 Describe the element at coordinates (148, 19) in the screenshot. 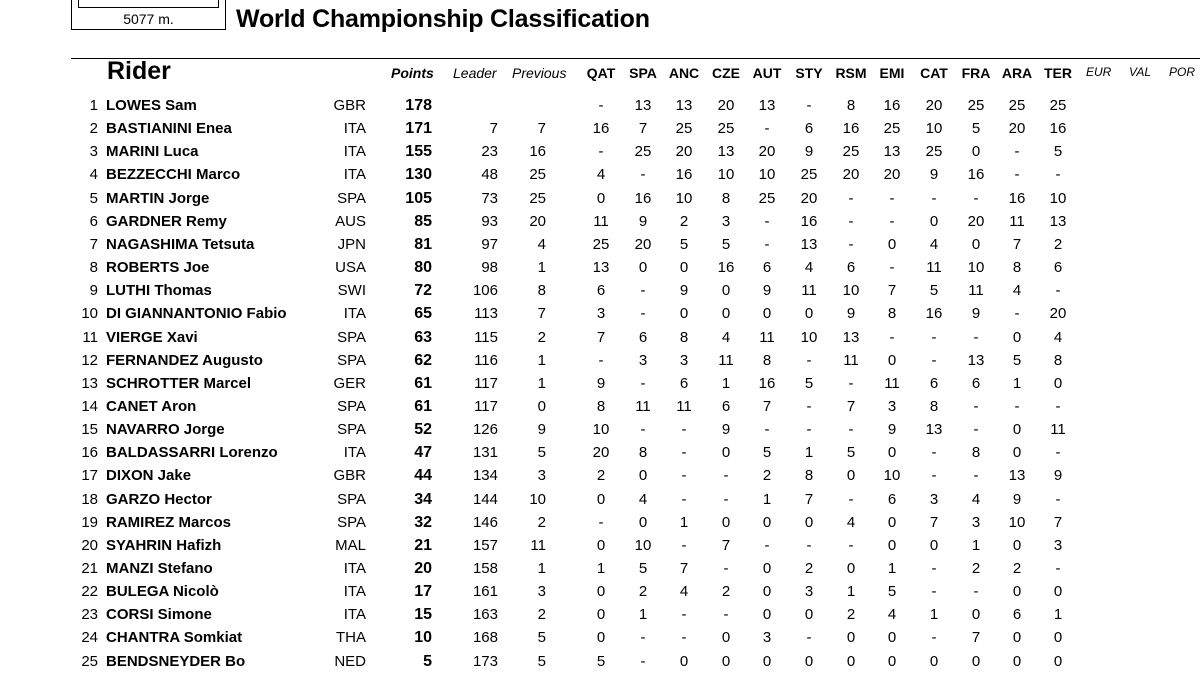

I see `track-length: 5077 m.` at that location.